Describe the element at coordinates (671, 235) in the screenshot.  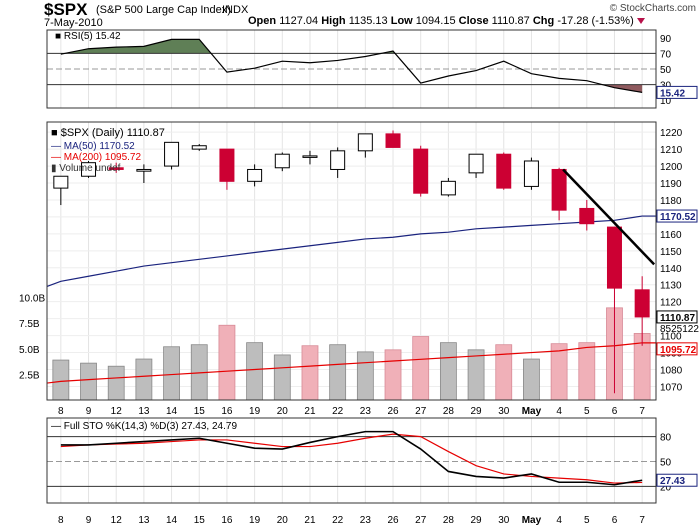
I see `price-y-tick: 1160` at that location.